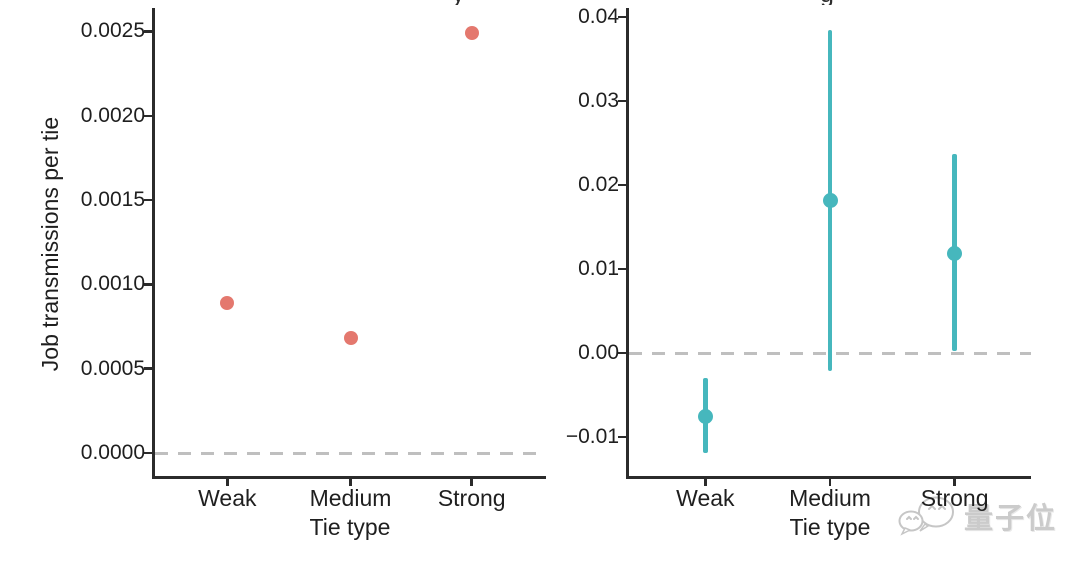 The height and width of the screenshot is (564, 1080). What do you see at coordinates (112, 284) in the screenshot?
I see `y-tick-label-left: 0.0010` at bounding box center [112, 284].